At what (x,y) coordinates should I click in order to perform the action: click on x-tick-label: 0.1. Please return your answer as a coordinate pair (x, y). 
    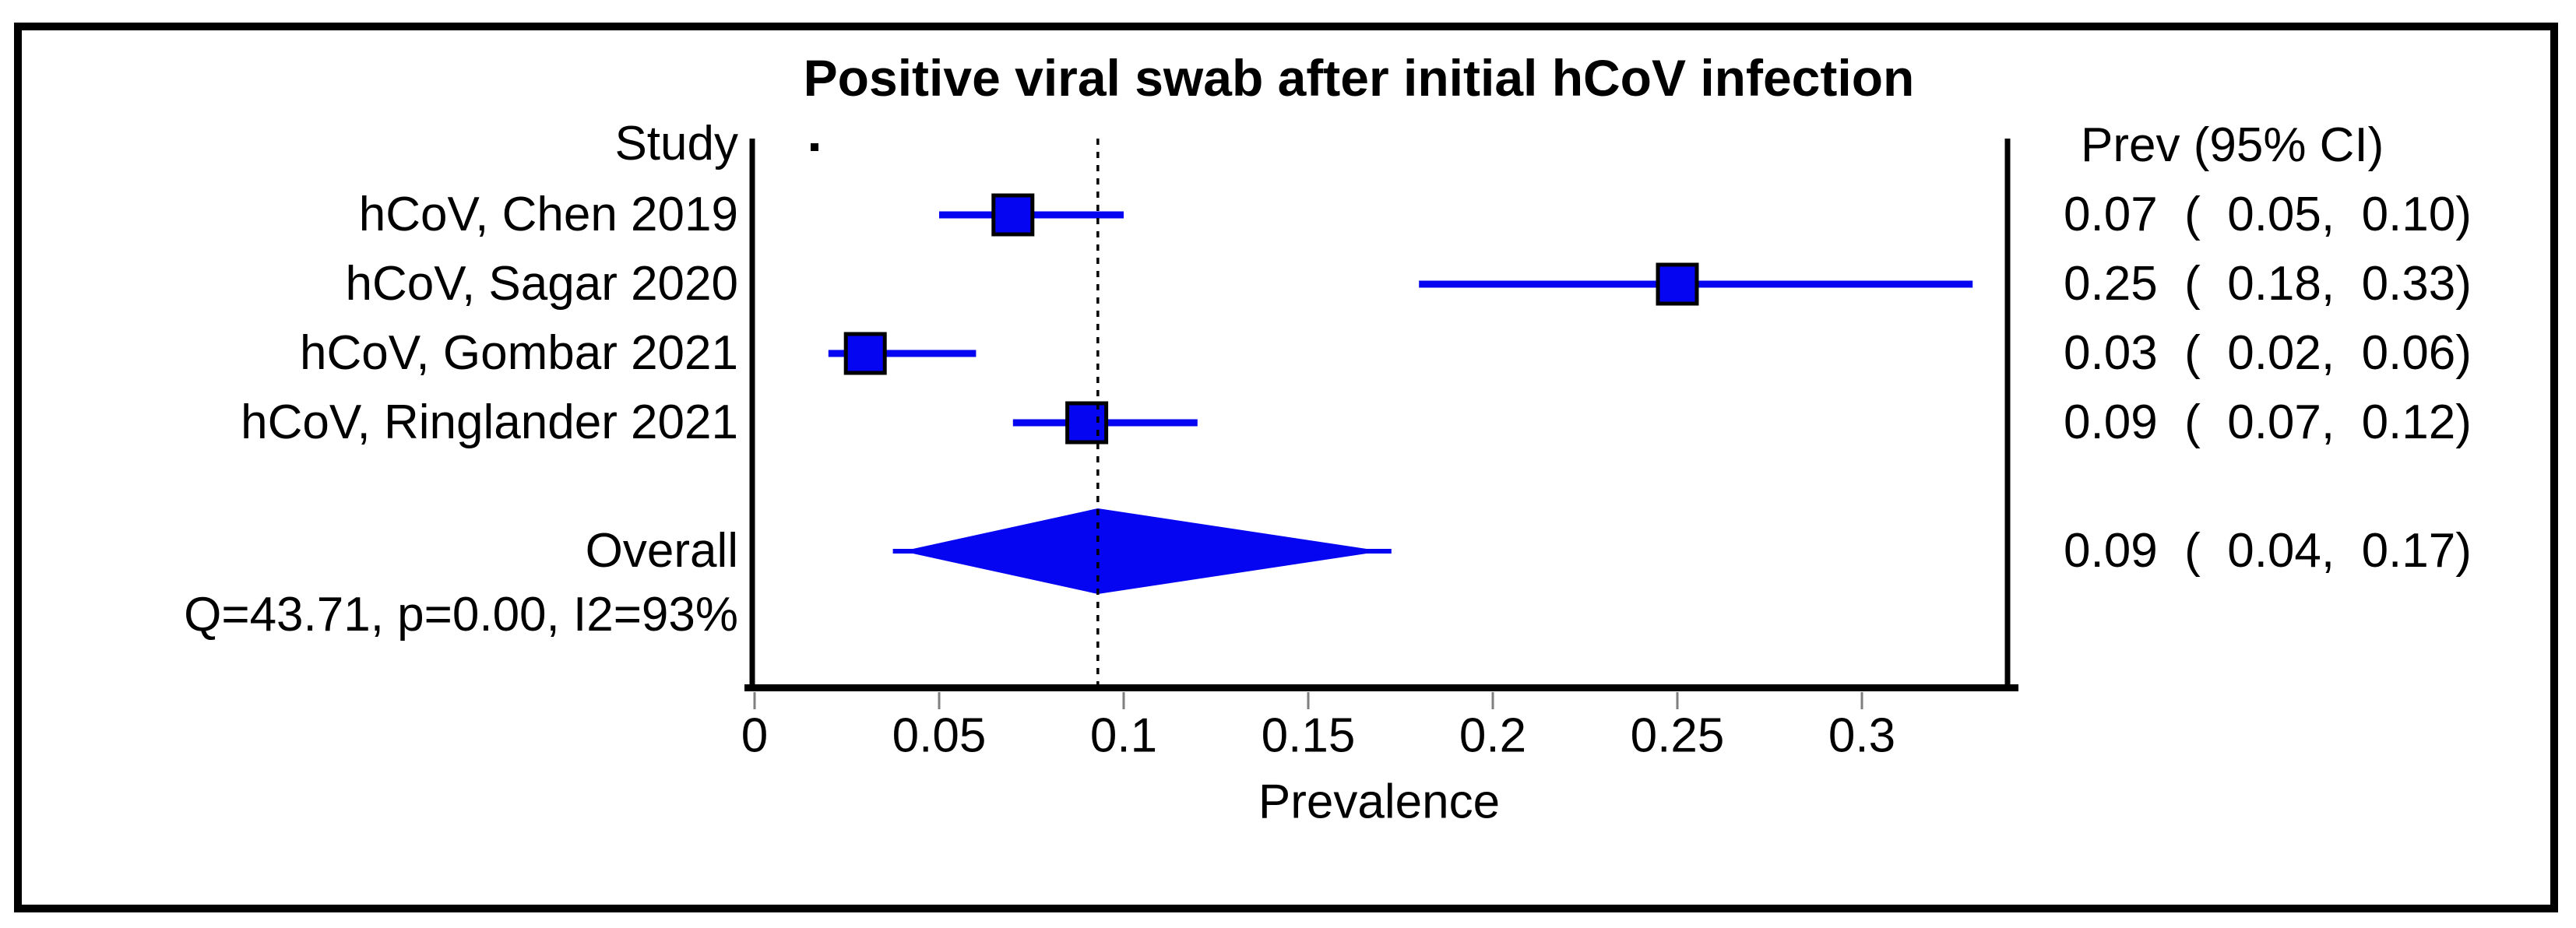
    Looking at the image, I should click on (1123, 735).